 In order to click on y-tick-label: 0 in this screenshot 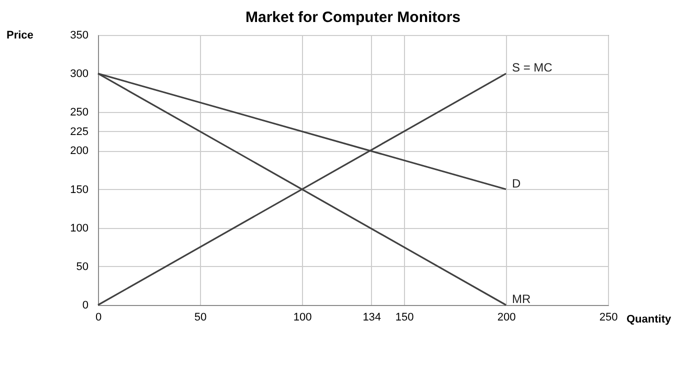, I will do `click(85, 306)`.